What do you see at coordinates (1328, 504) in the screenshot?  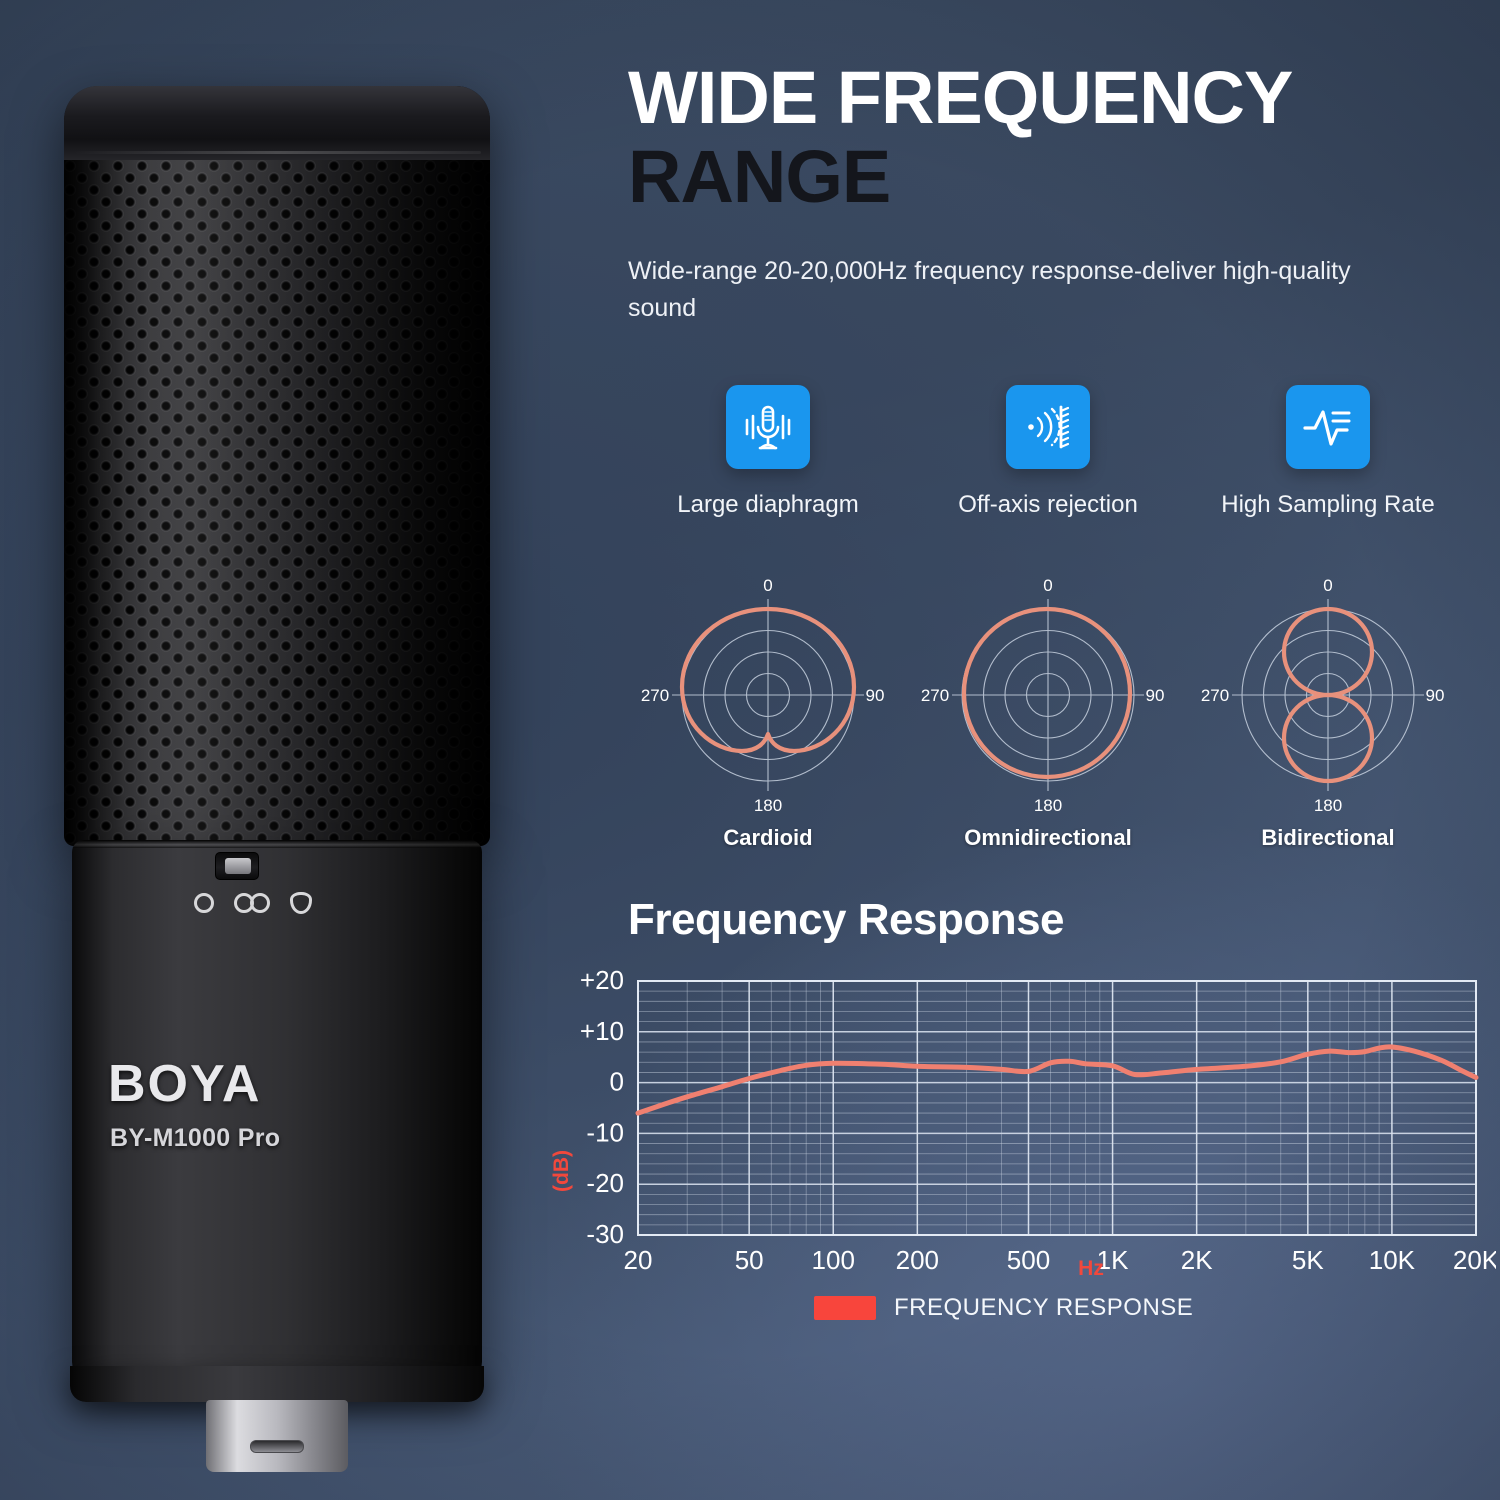 I see `feature-label-3: High Sampling Rate` at bounding box center [1328, 504].